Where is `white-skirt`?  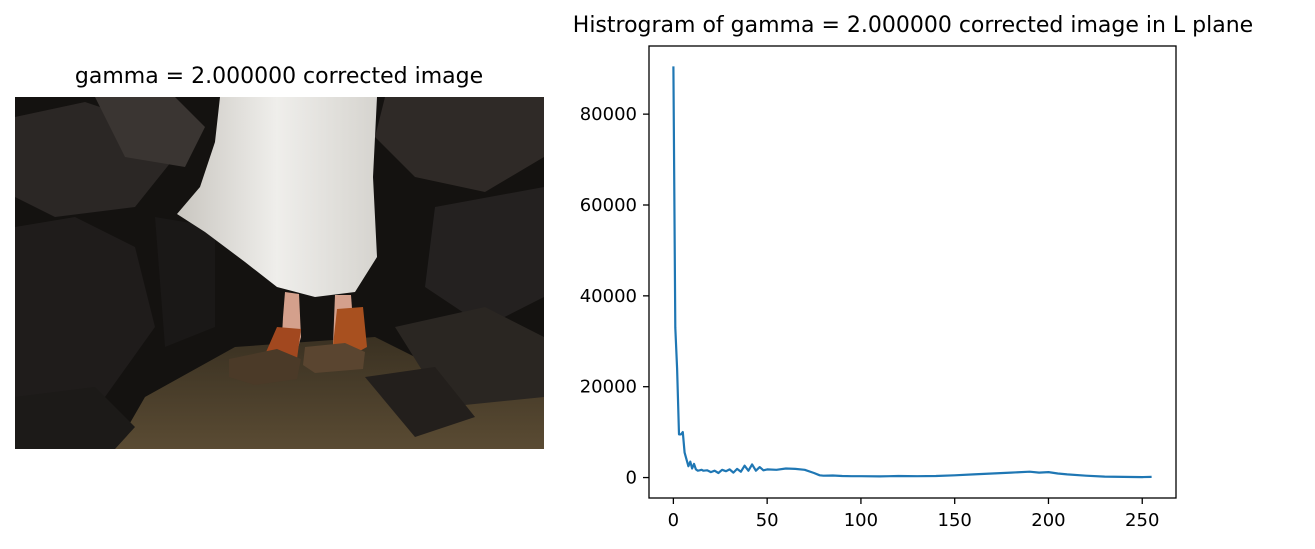
white-skirt is located at coordinates (277, 197).